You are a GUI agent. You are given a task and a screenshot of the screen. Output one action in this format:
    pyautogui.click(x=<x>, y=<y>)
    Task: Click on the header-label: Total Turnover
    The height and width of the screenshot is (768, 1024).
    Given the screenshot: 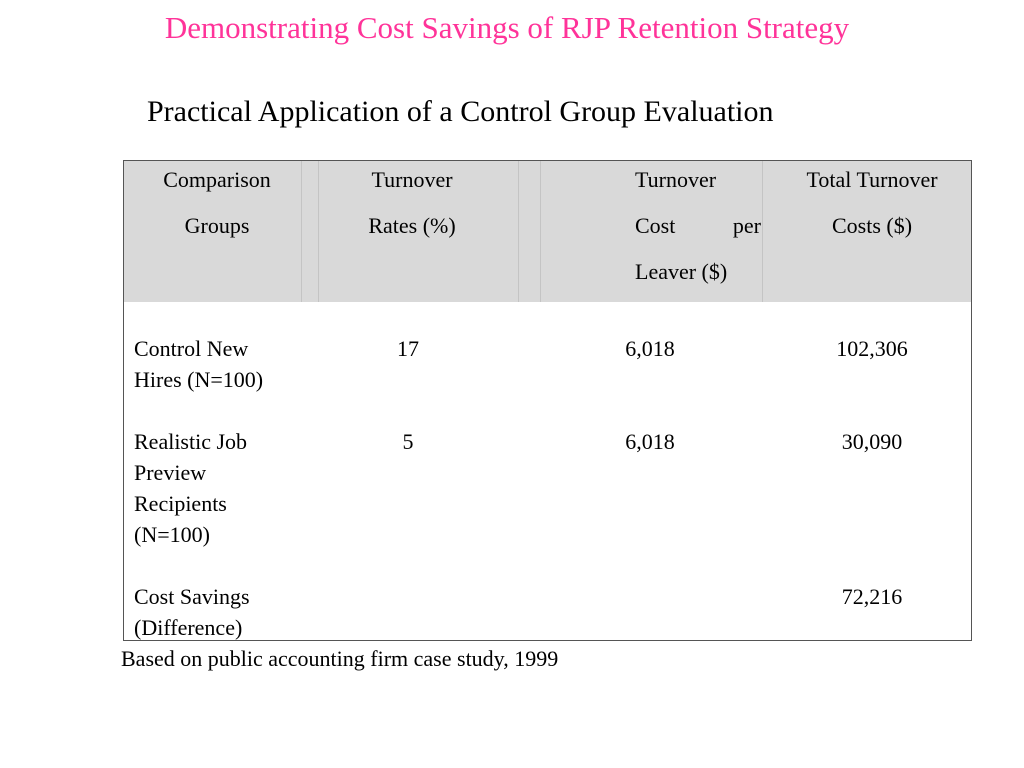 What is the action you would take?
    pyautogui.click(x=872, y=179)
    